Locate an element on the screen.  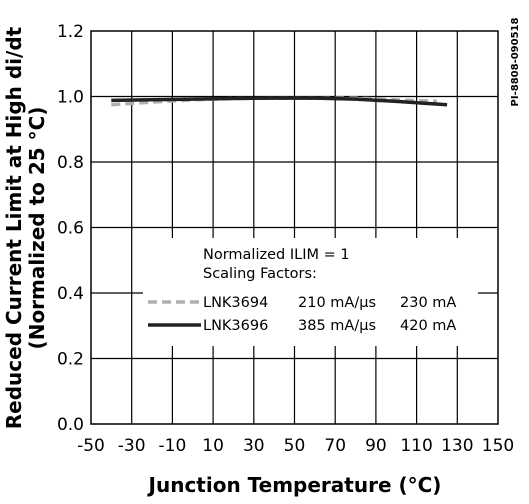
figure-id: PI-8808-090518 is located at coordinates (515, 61).